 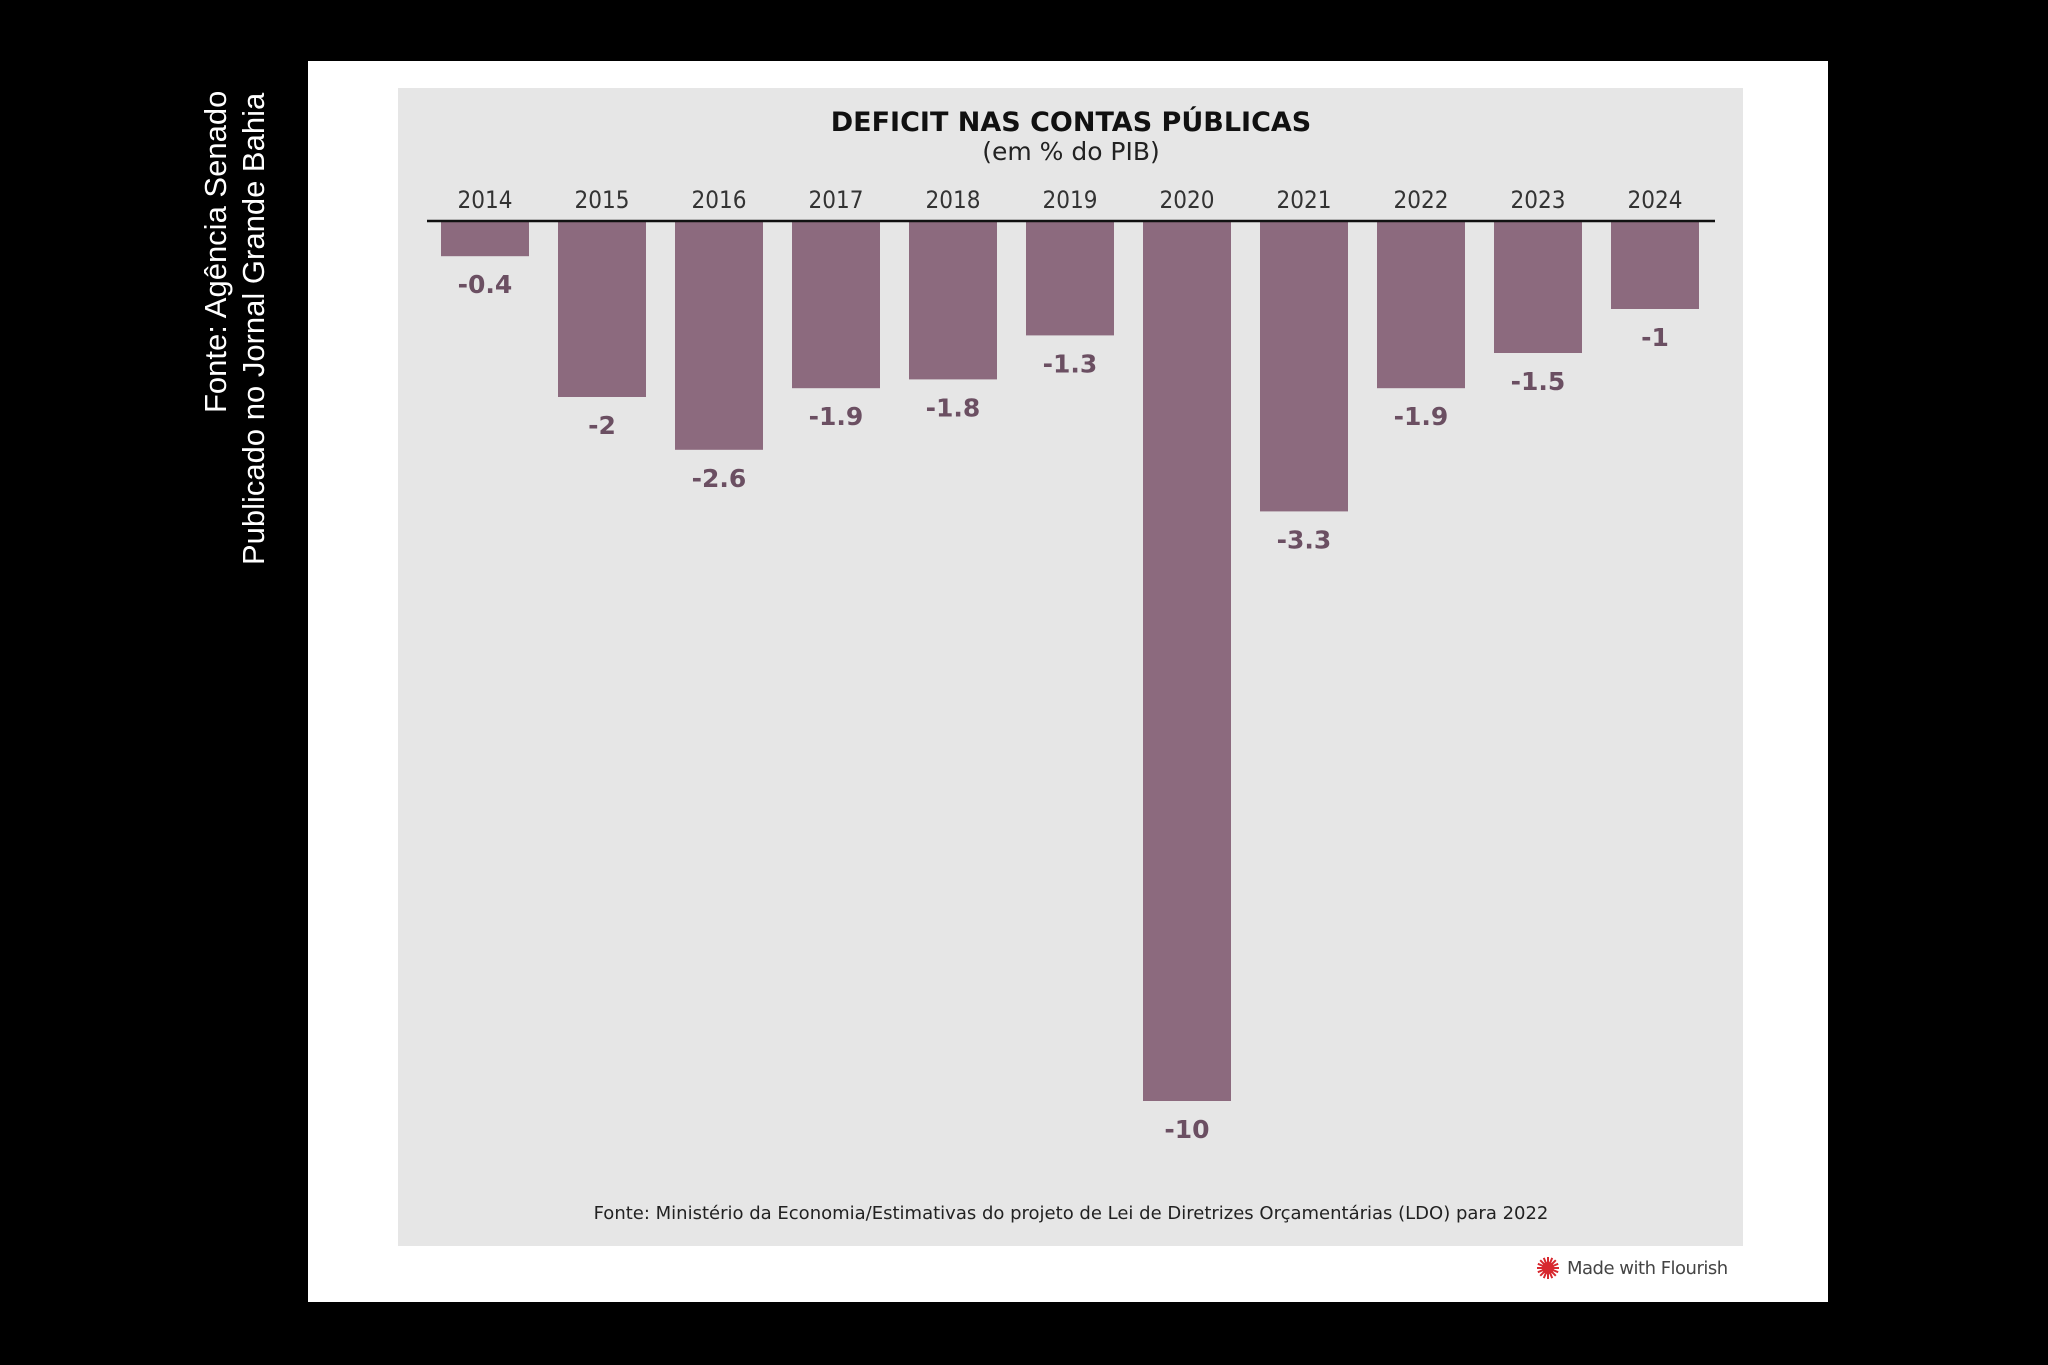 I want to click on data-label-2016: -2.6, so click(x=719, y=478).